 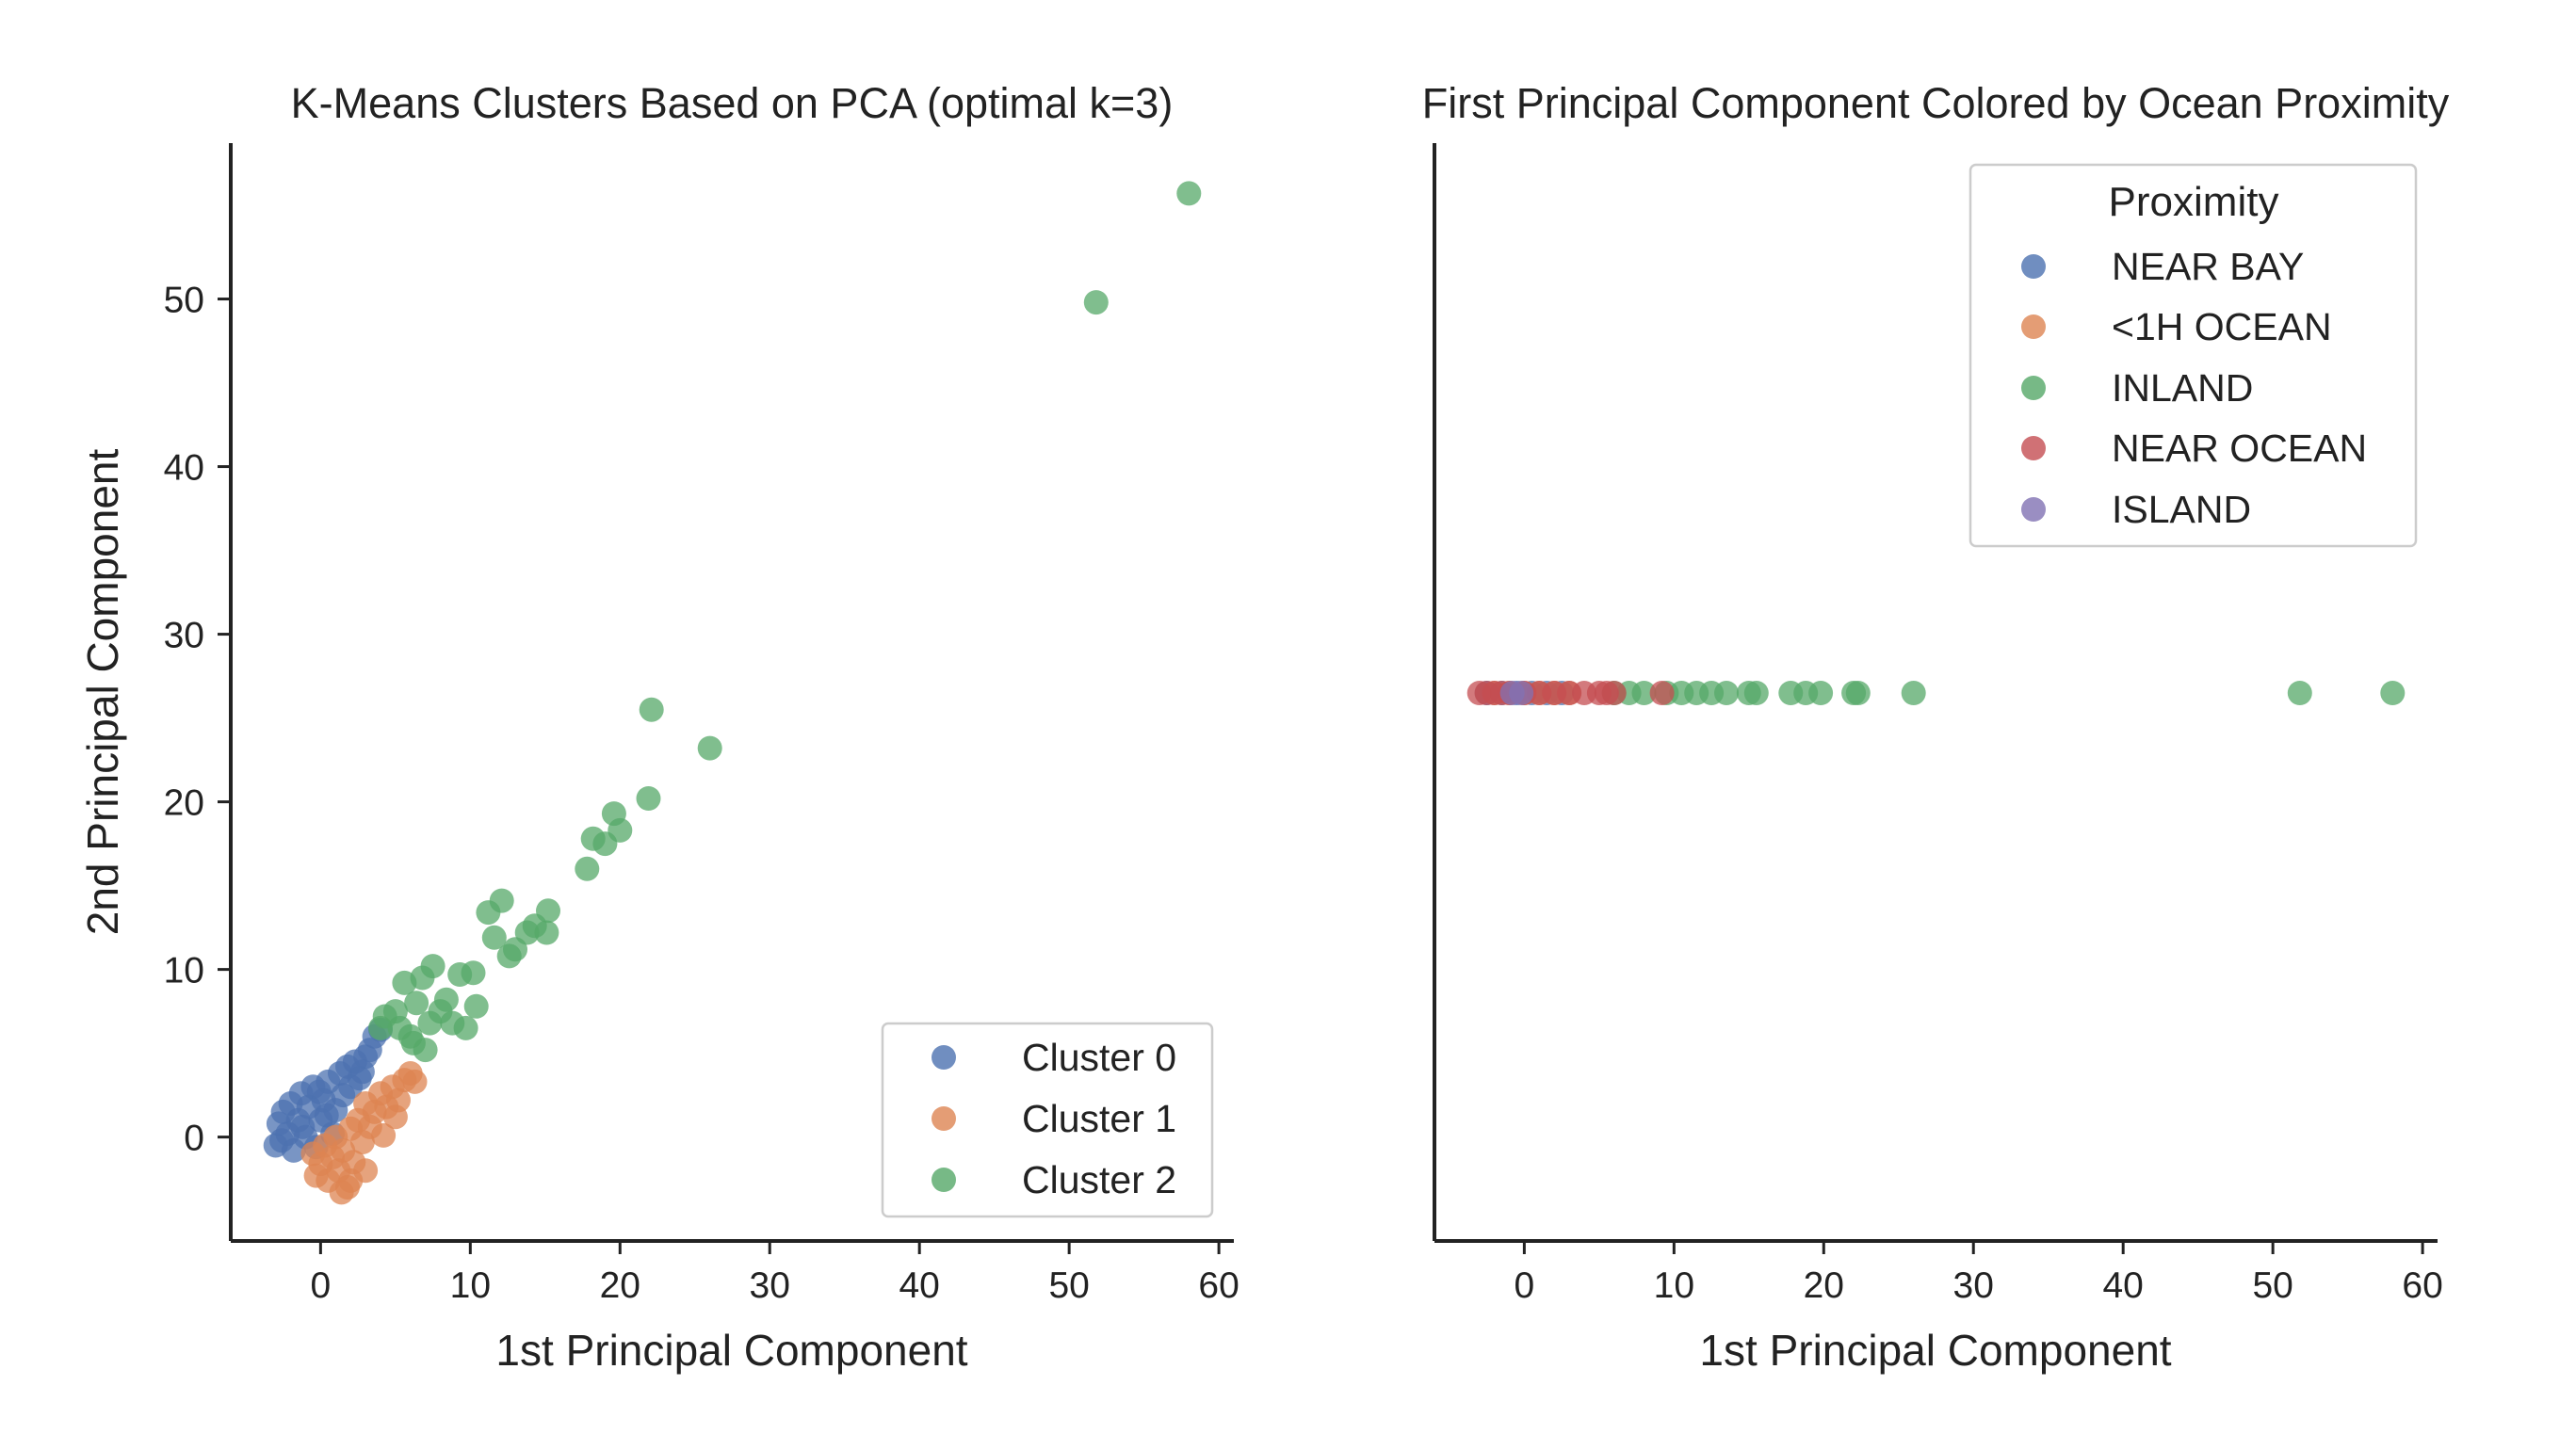 What do you see at coordinates (1936, 693) in the screenshot?
I see `right-points` at bounding box center [1936, 693].